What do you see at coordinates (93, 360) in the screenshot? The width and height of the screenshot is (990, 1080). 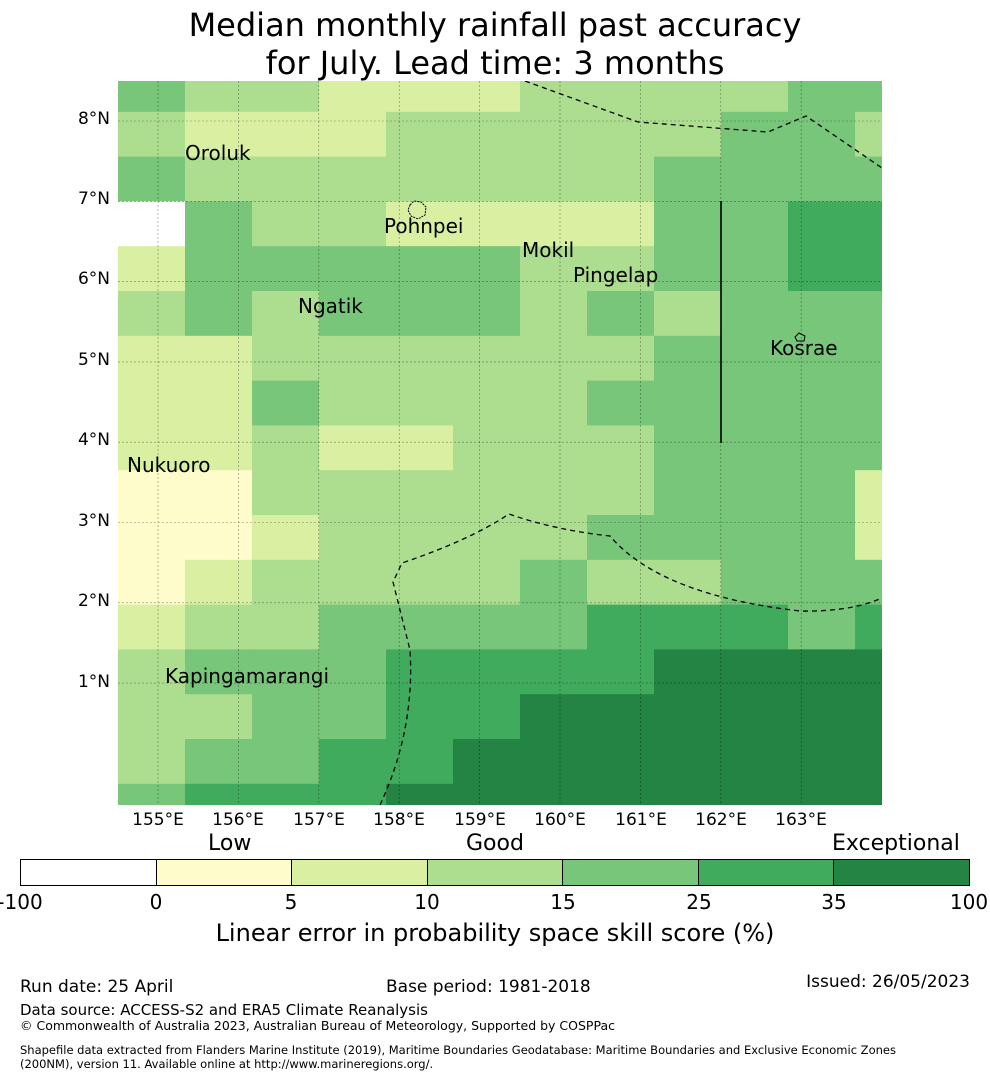 I see `lat-label: 5°N` at bounding box center [93, 360].